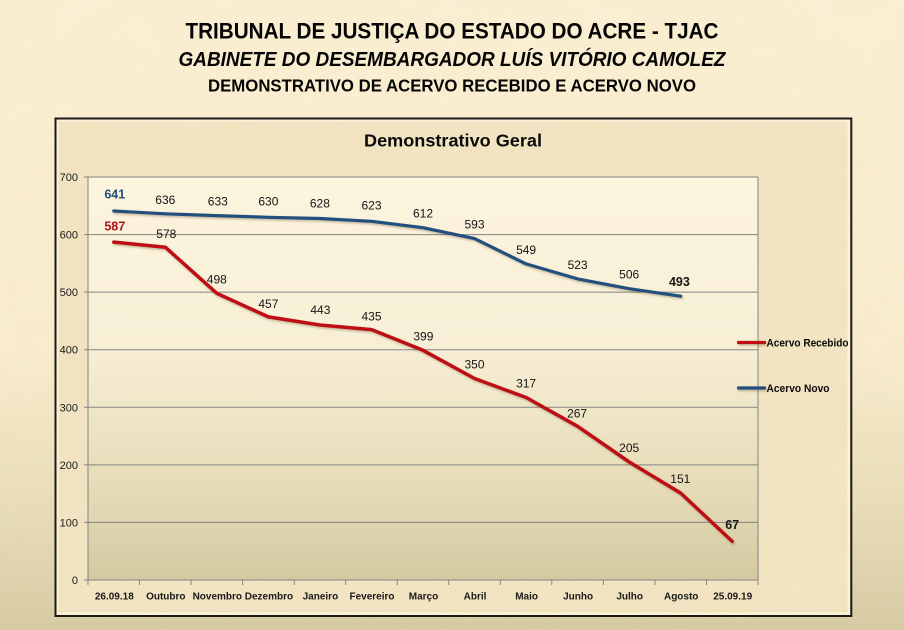  What do you see at coordinates (268, 202) in the screenshot?
I see `svg-text: 630` at bounding box center [268, 202].